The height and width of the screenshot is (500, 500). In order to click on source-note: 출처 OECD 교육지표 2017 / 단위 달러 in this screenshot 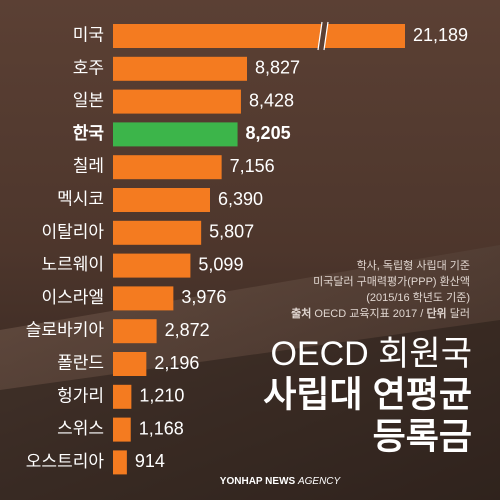, I will do `click(380, 313)`.